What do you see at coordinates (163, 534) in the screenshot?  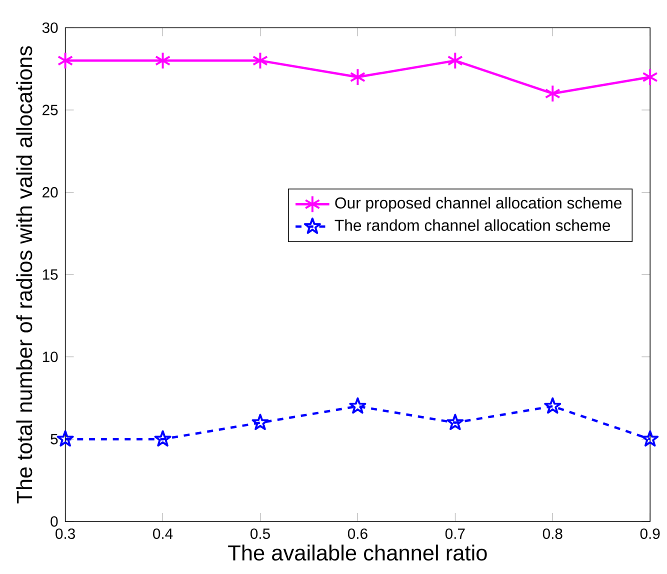 I see `x-tick-label: 0.4` at bounding box center [163, 534].